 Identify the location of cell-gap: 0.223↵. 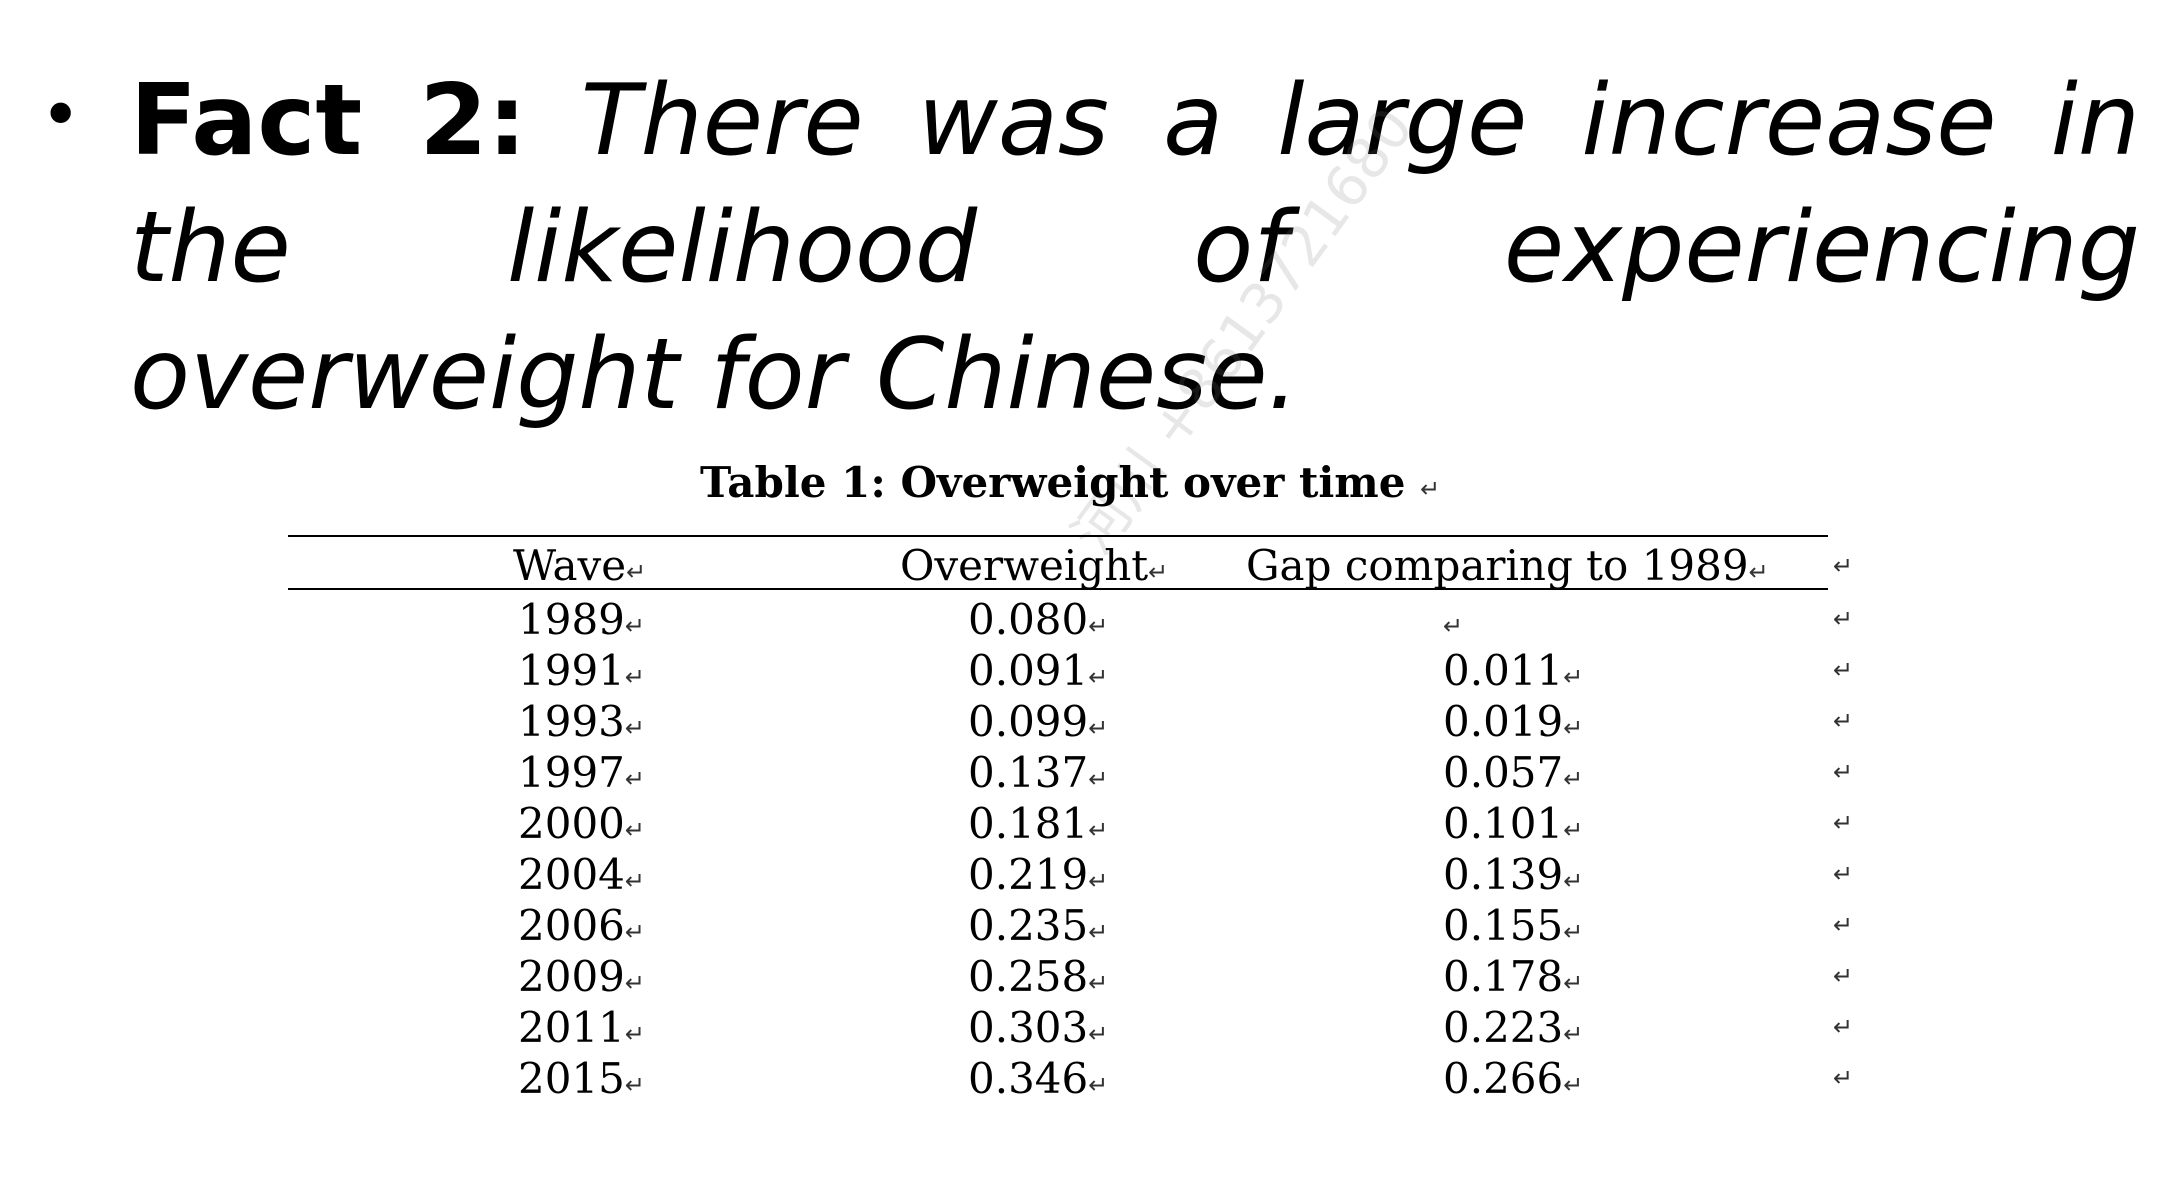
(1513, 1031).